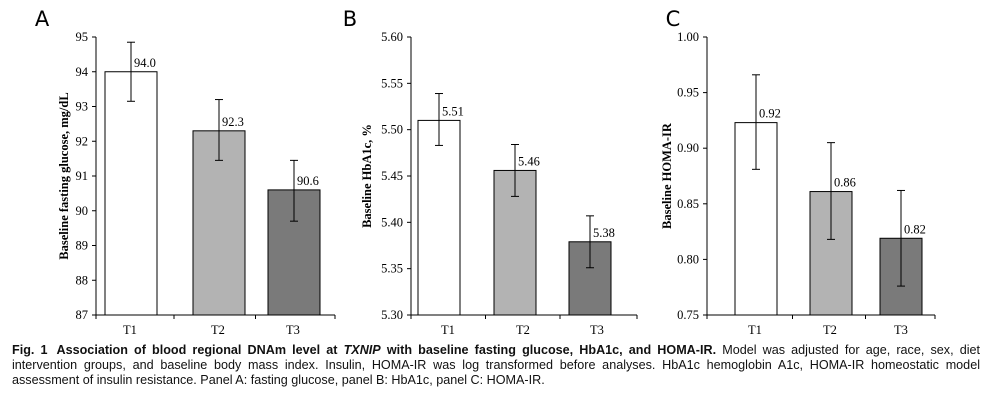  I want to click on panel-letter-a: A, so click(42, 19).